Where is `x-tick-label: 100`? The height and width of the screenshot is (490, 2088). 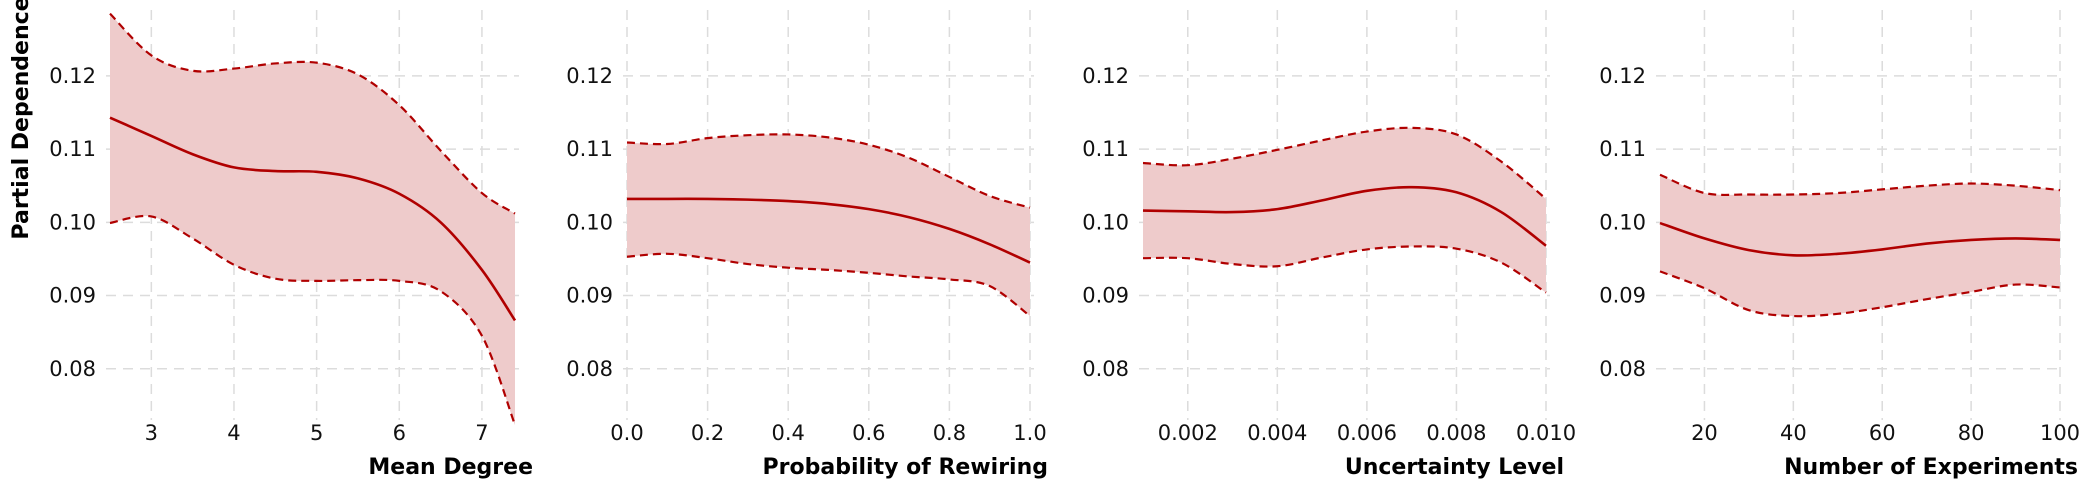
x-tick-label: 100 is located at coordinates (2060, 433).